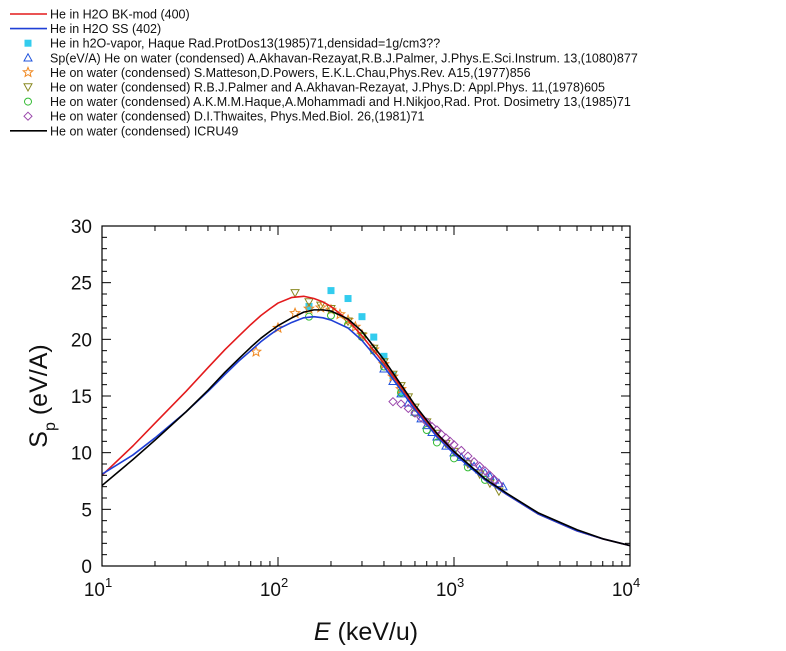  What do you see at coordinates (334, 632) in the screenshot?
I see `x-axis-label-gap` at bounding box center [334, 632].